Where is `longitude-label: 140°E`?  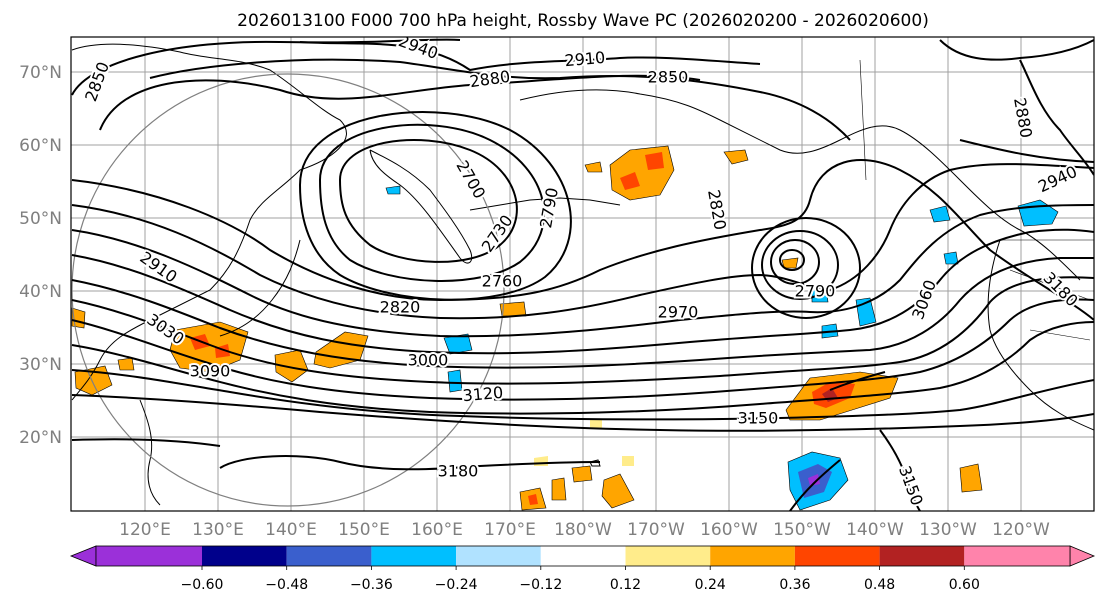
longitude-label: 140°E is located at coordinates (291, 530).